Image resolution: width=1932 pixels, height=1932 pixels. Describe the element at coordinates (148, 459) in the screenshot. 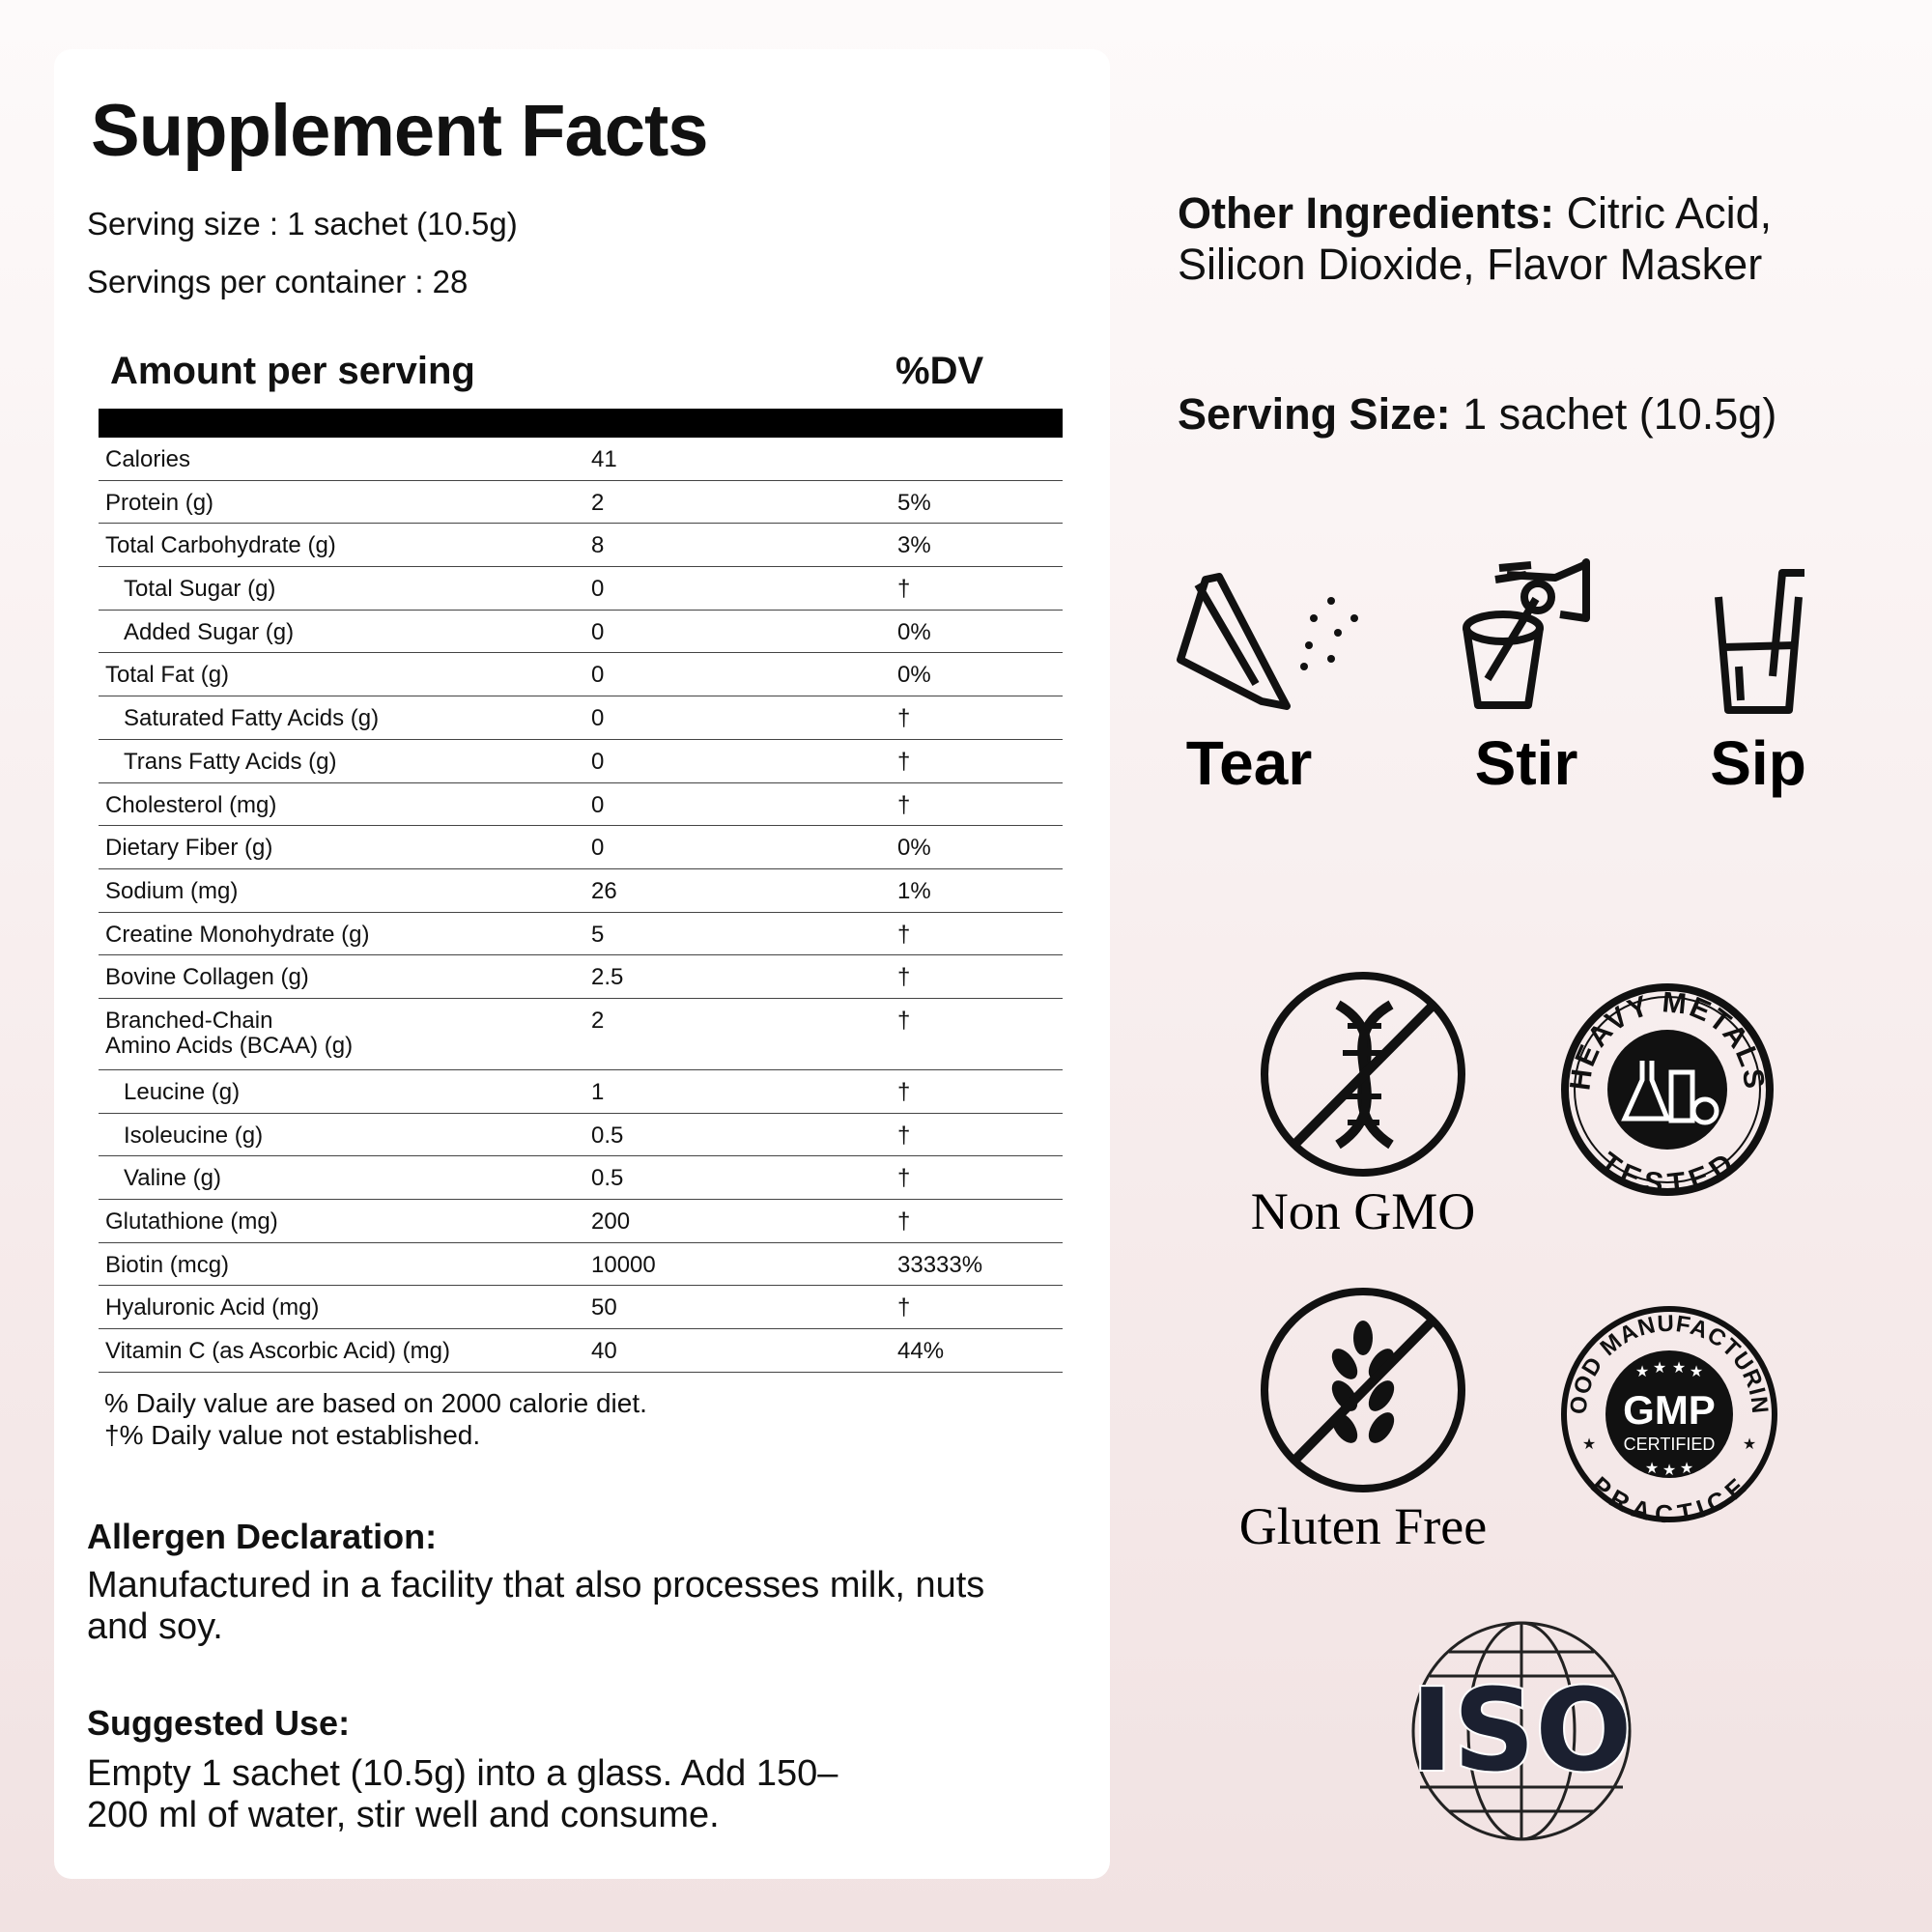

I see `nutrient-name: Calories` at that location.